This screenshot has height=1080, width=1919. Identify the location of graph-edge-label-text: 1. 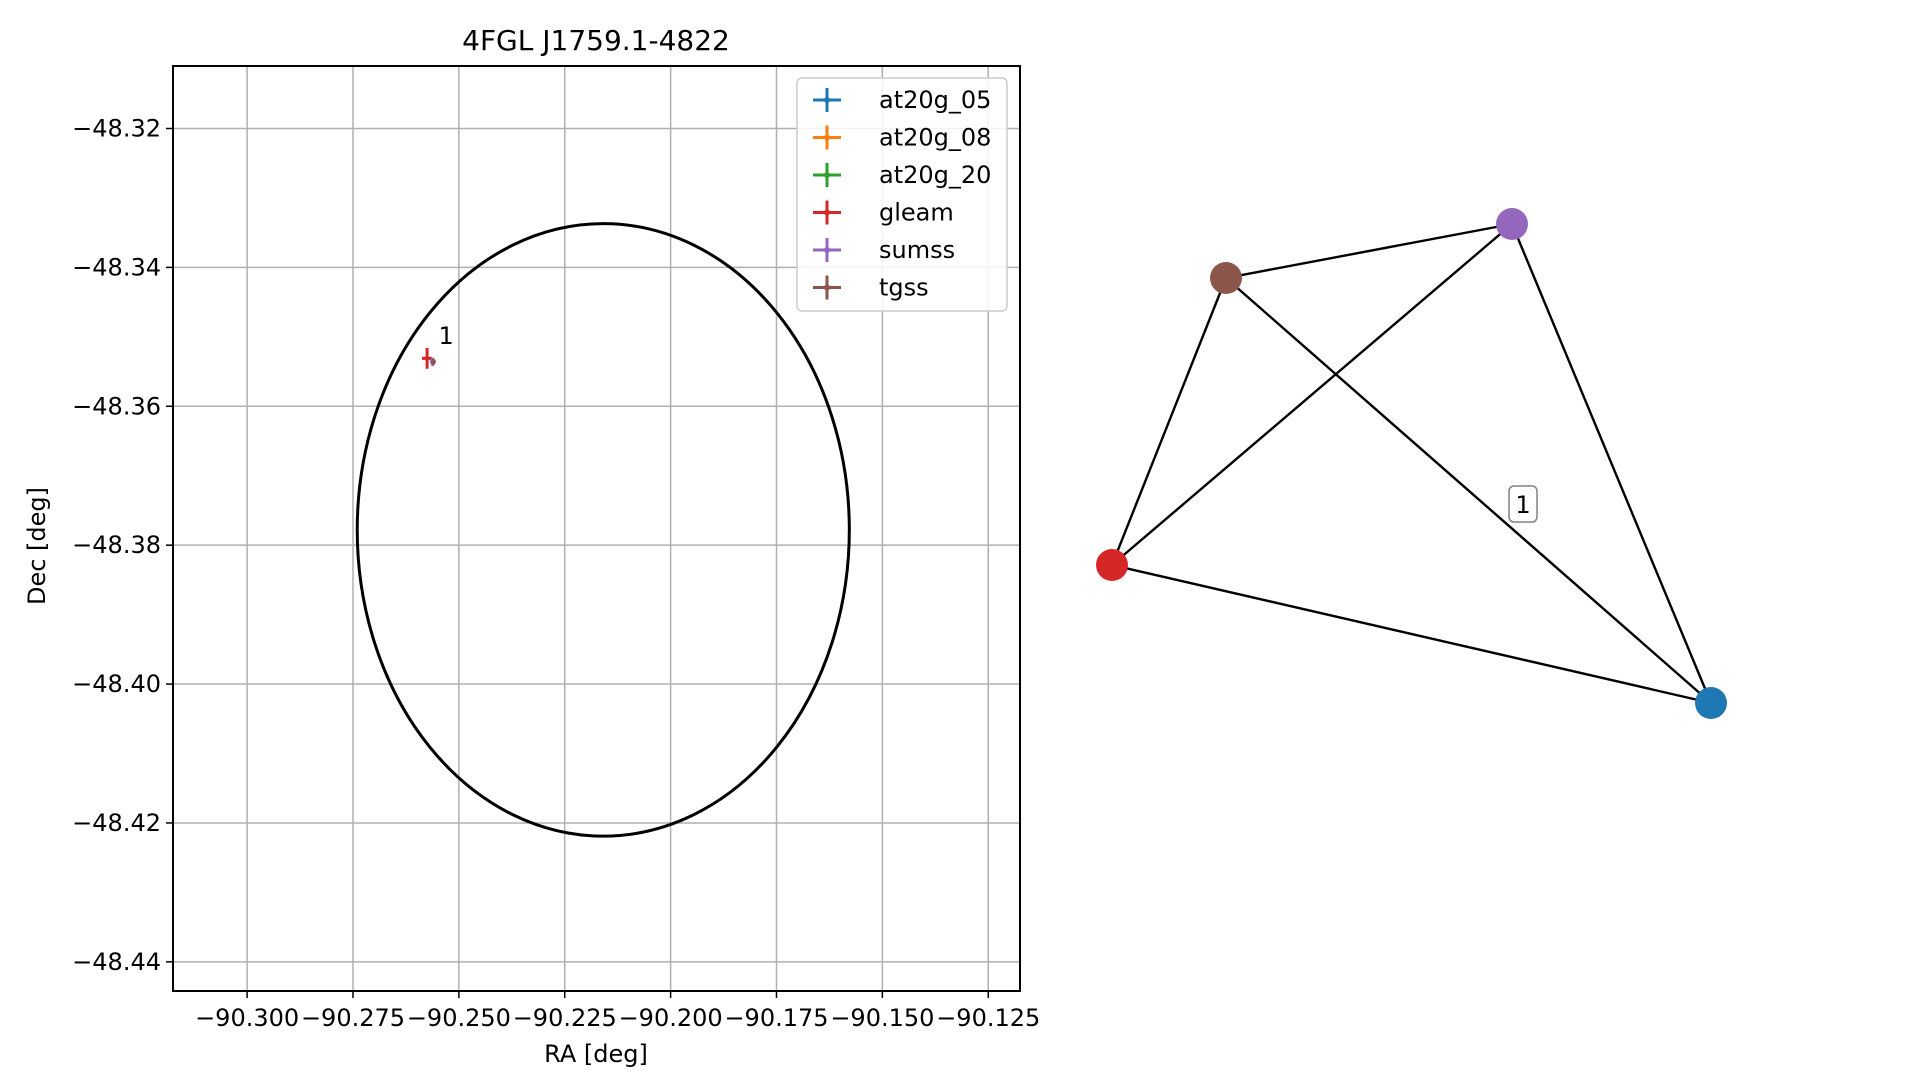
(1522, 505).